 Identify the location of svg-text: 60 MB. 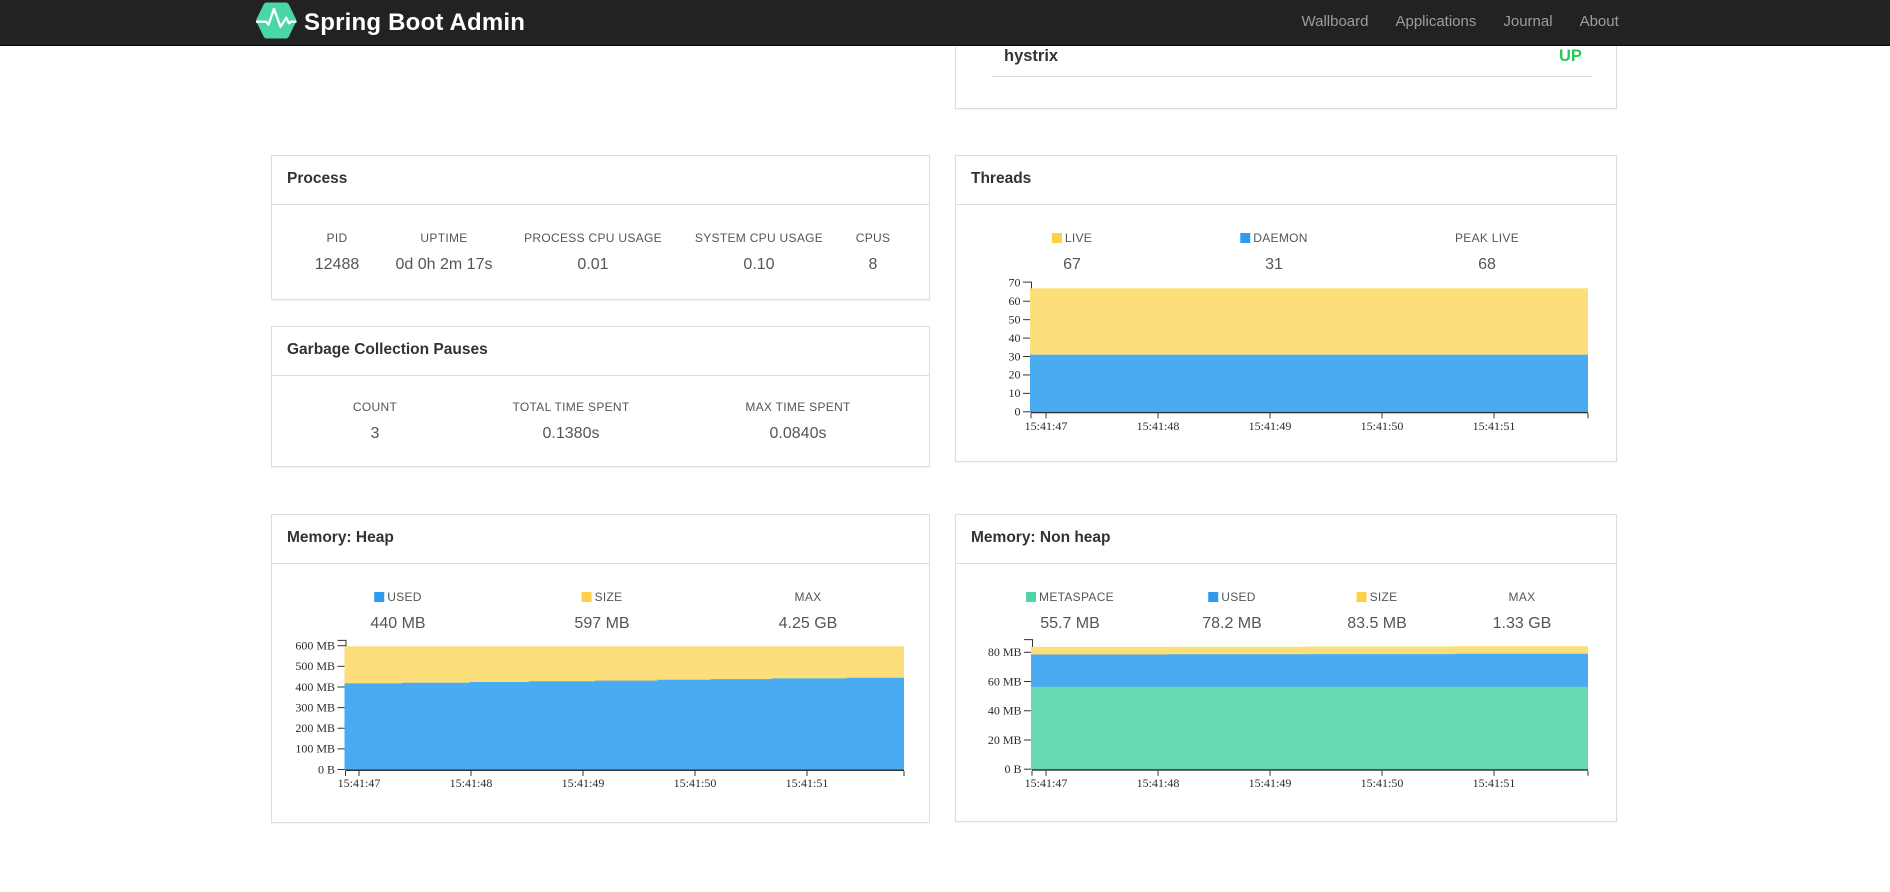
(1005, 681).